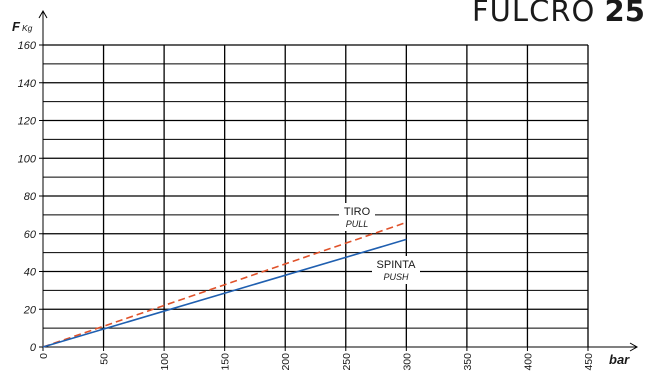  What do you see at coordinates (30, 310) in the screenshot?
I see `y-tick-label: 20` at bounding box center [30, 310].